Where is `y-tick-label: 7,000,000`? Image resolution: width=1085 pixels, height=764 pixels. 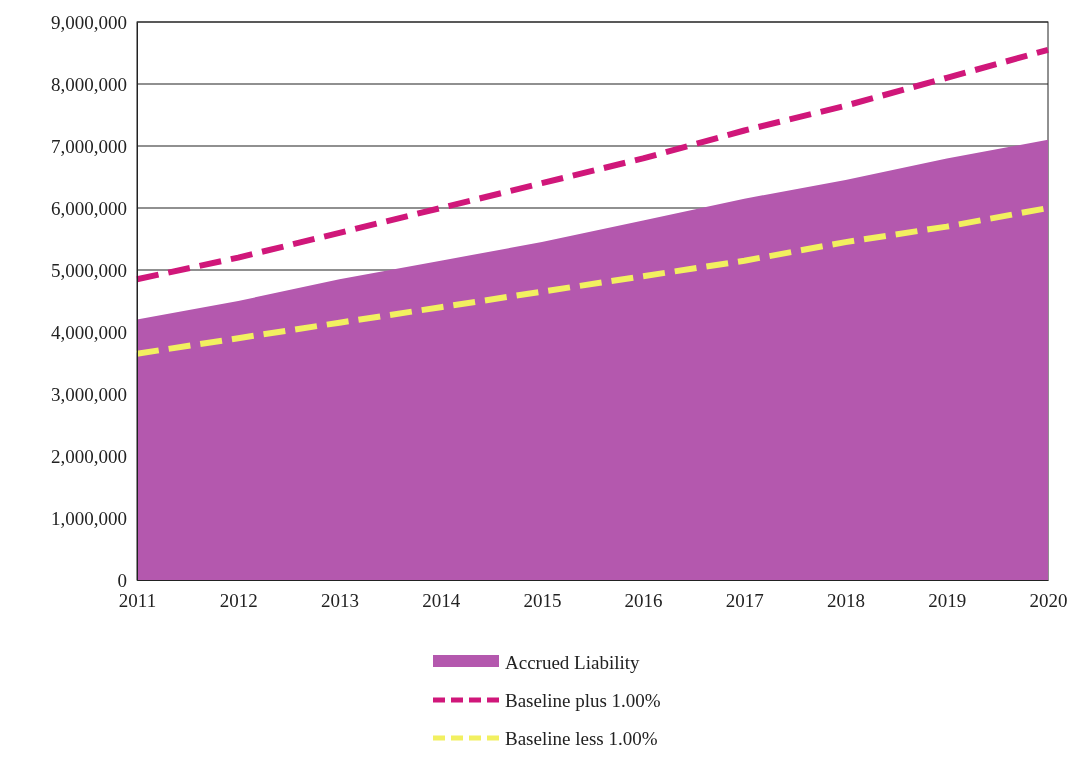
y-tick-label: 7,000,000 is located at coordinates (89, 146).